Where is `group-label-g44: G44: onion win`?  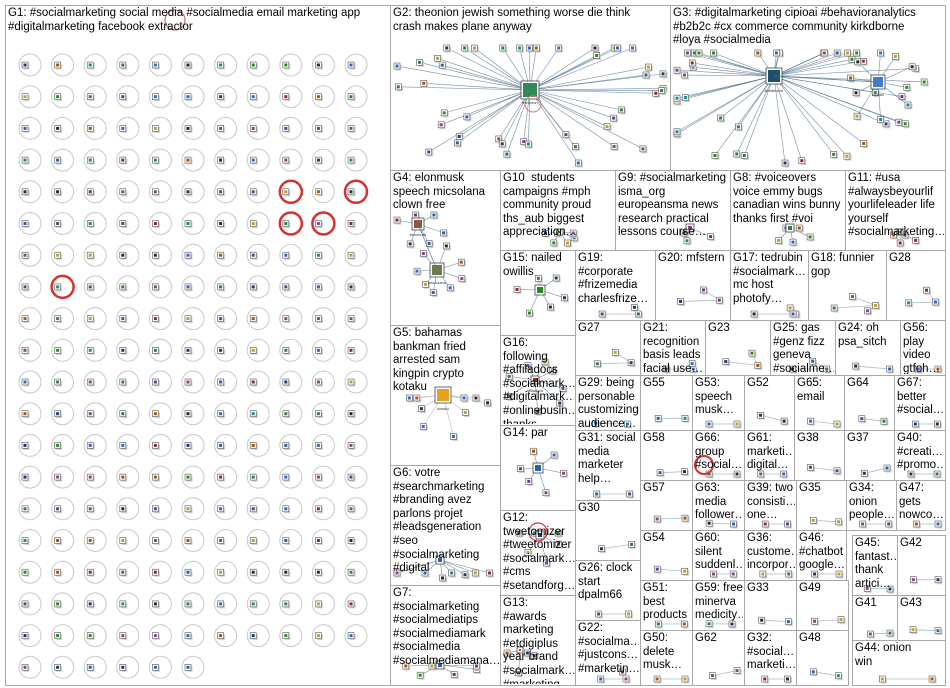
group-label-g44: G44: onion win is located at coordinates (883, 655).